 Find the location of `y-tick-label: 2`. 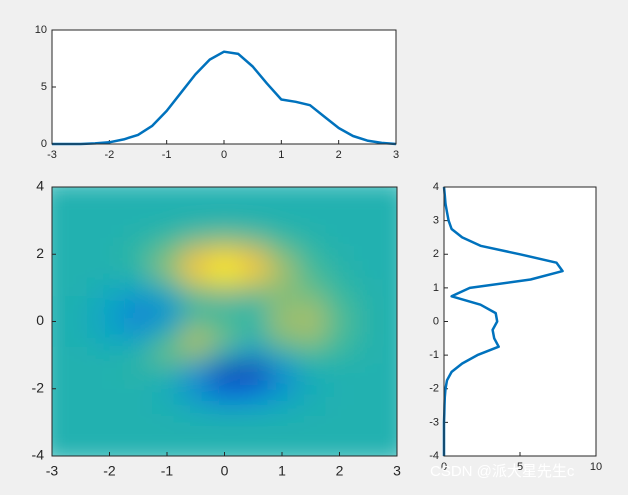

y-tick-label: 2 is located at coordinates (40, 253).